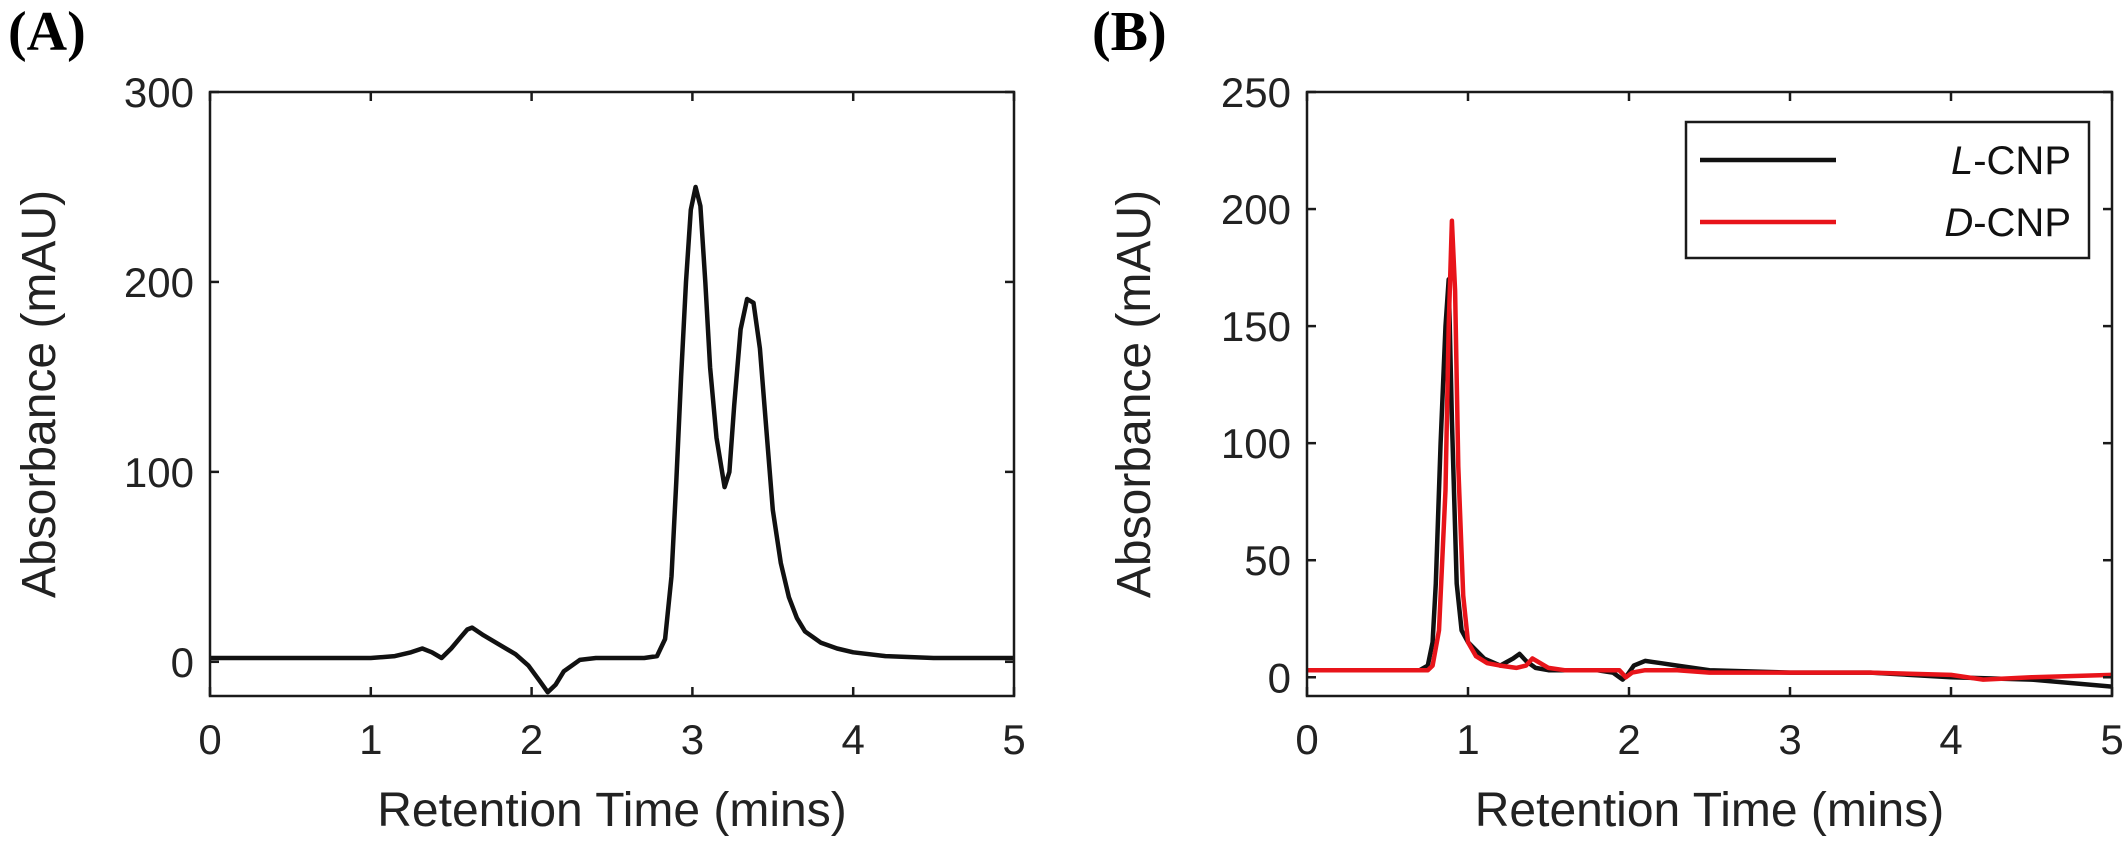  What do you see at coordinates (47, 32) in the screenshot?
I see `panel-label-a: (A)` at bounding box center [47, 32].